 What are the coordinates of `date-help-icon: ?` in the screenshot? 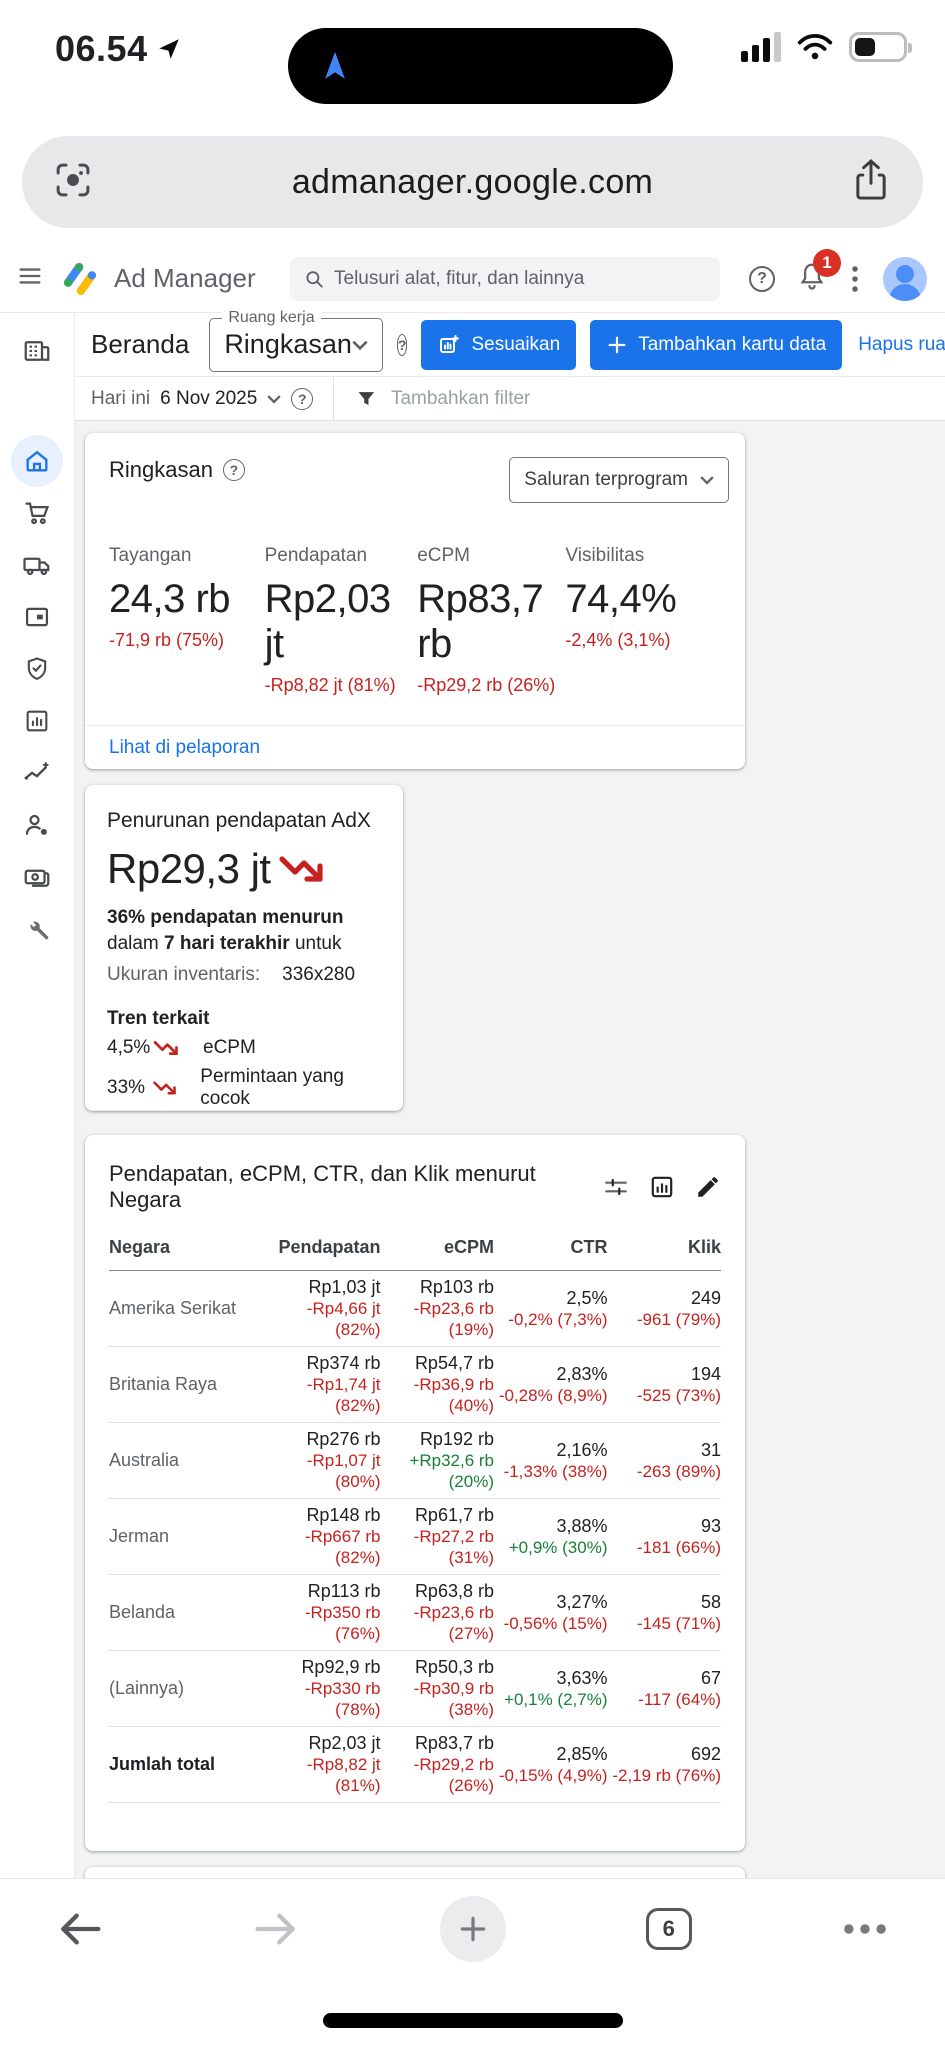 It's located at (302, 398).